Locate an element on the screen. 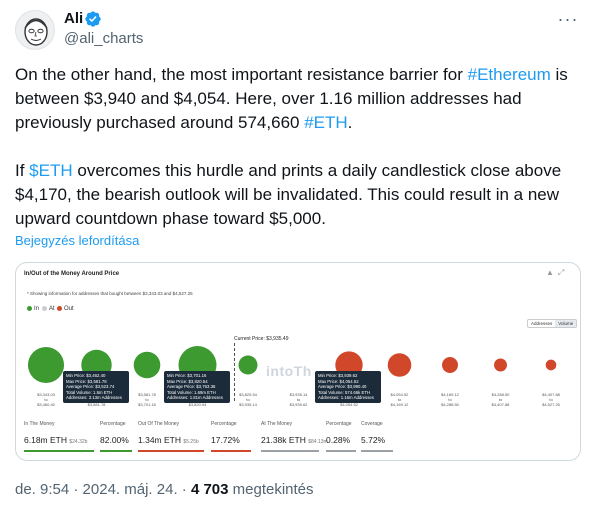 Image resolution: width=592 pixels, height=513 pixels. tooltip-line: Total Volume: 1.5m ETH is located at coordinates (89, 392).